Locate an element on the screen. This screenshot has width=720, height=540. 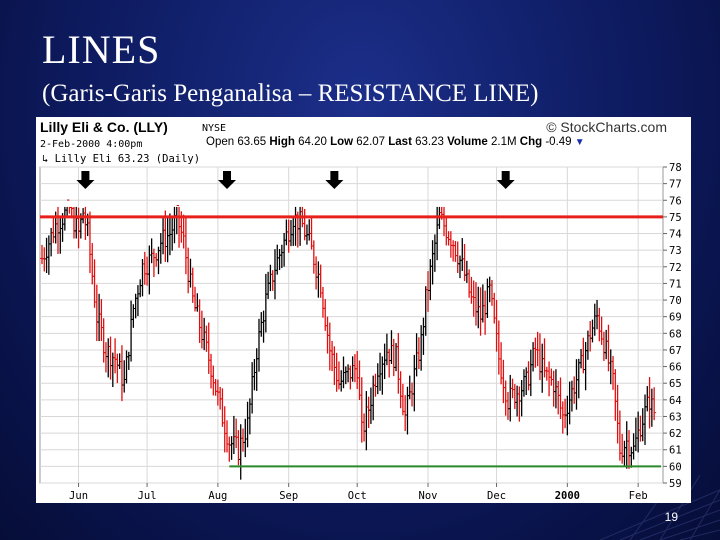
y-tick-label: 72 is located at coordinates (675, 268).